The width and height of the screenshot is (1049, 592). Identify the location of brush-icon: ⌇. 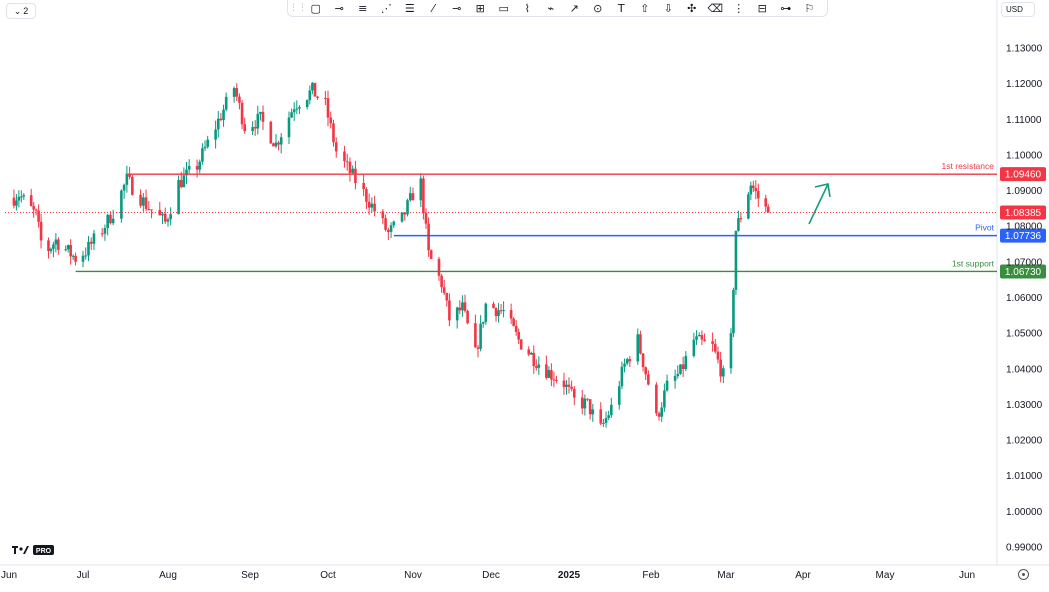
(527, 8).